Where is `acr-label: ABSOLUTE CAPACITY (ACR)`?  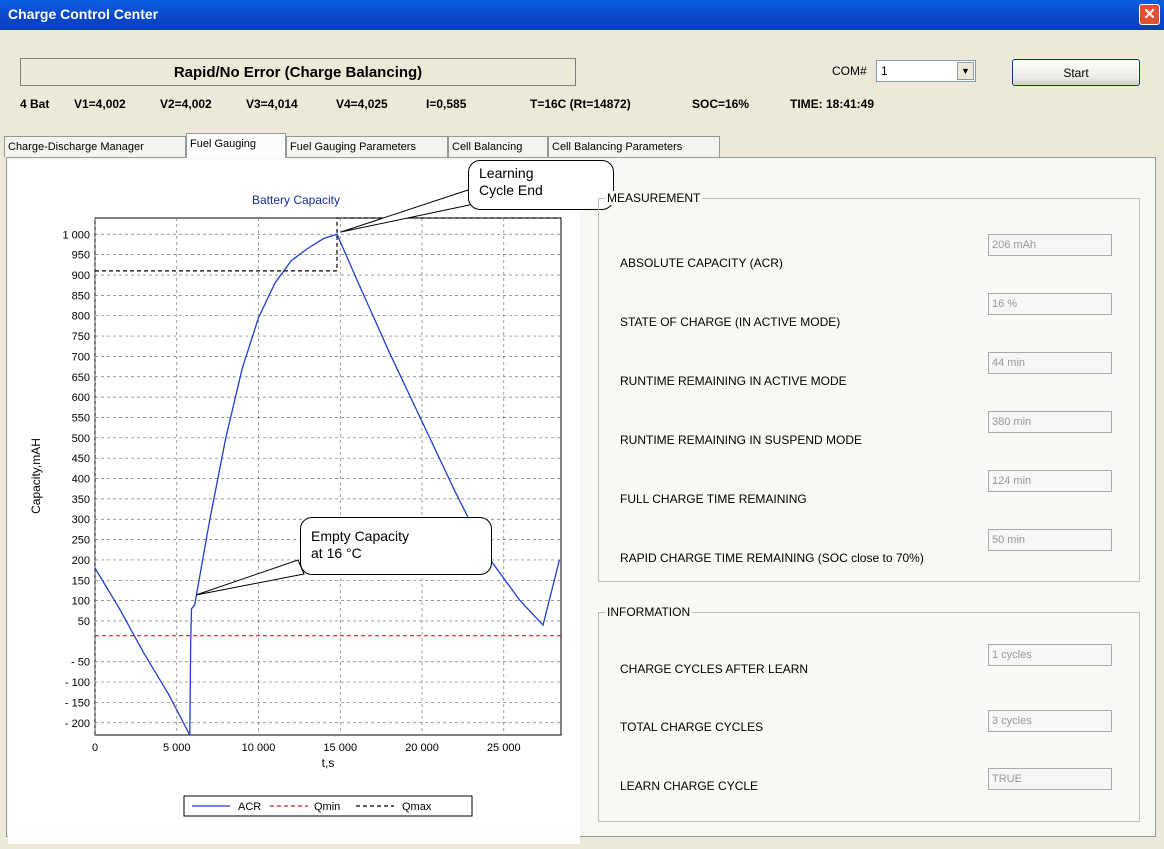
acr-label: ABSOLUTE CAPACITY (ACR) is located at coordinates (701, 263).